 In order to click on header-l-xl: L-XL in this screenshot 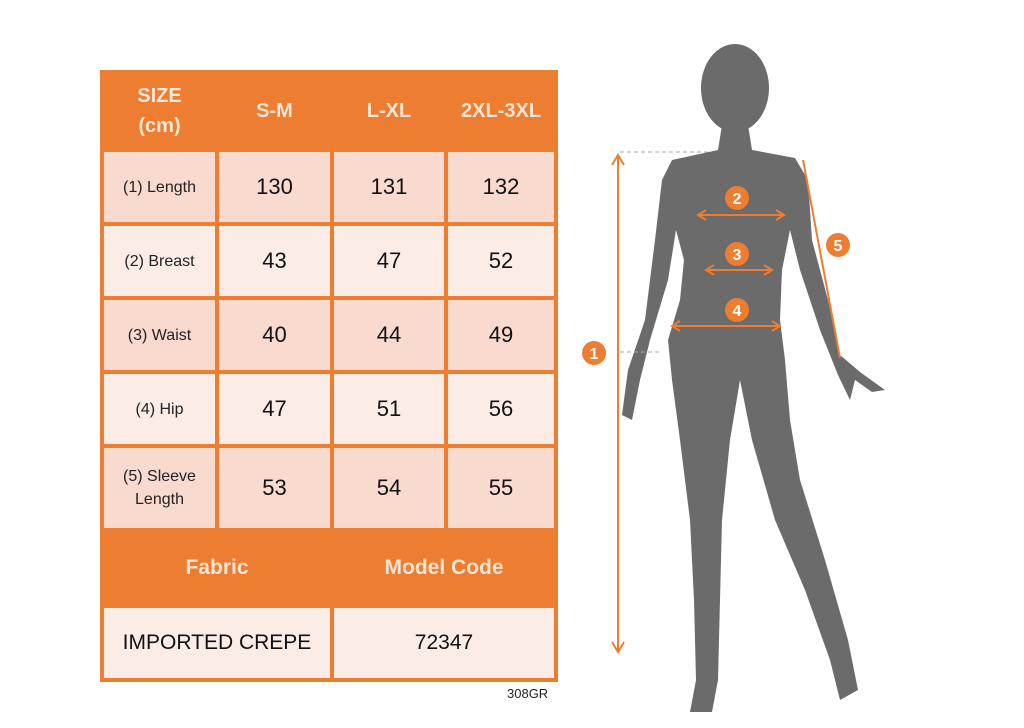, I will do `click(389, 111)`.